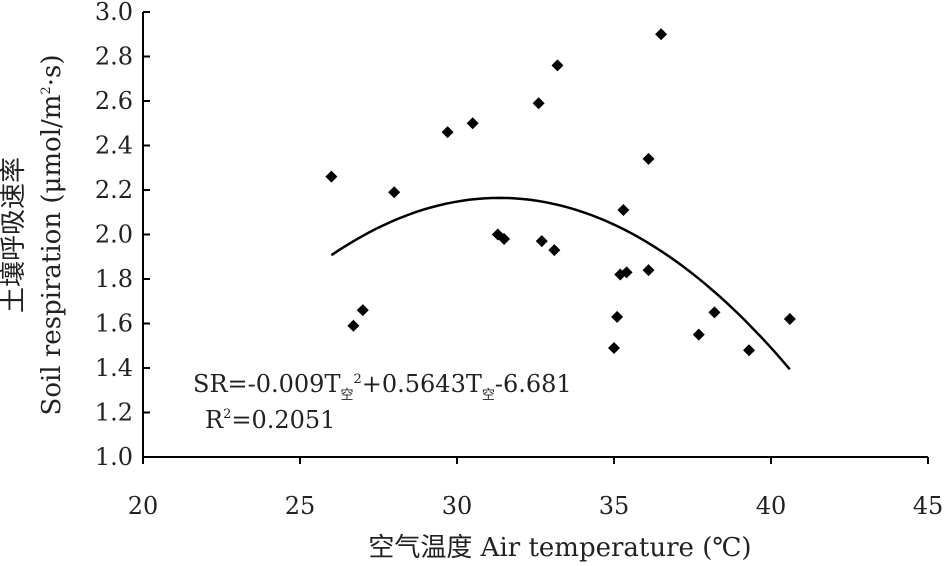 This screenshot has width=944, height=566. What do you see at coordinates (114, 146) in the screenshot?
I see `y-tick-label: 2.4` at bounding box center [114, 146].